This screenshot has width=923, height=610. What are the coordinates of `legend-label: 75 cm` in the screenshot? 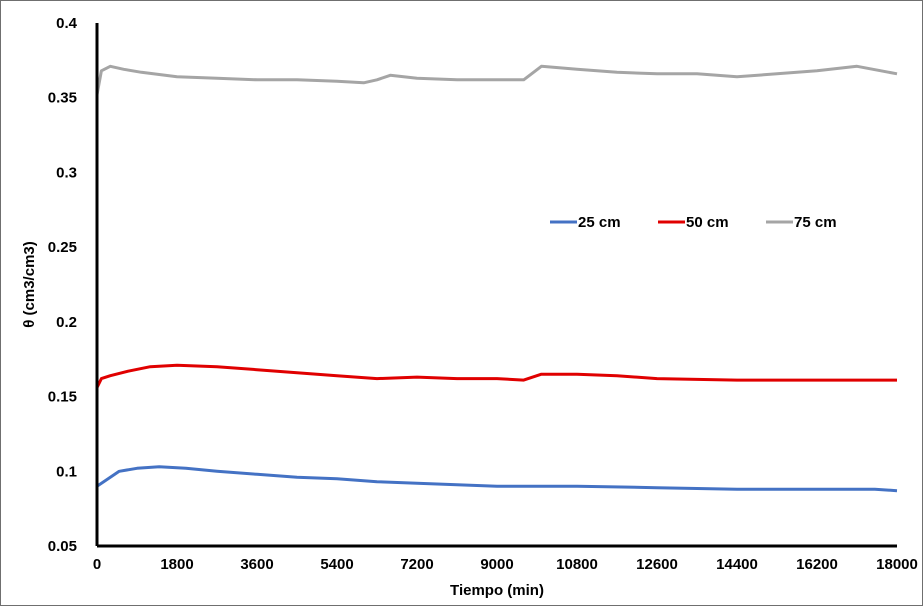 It's located at (815, 222).